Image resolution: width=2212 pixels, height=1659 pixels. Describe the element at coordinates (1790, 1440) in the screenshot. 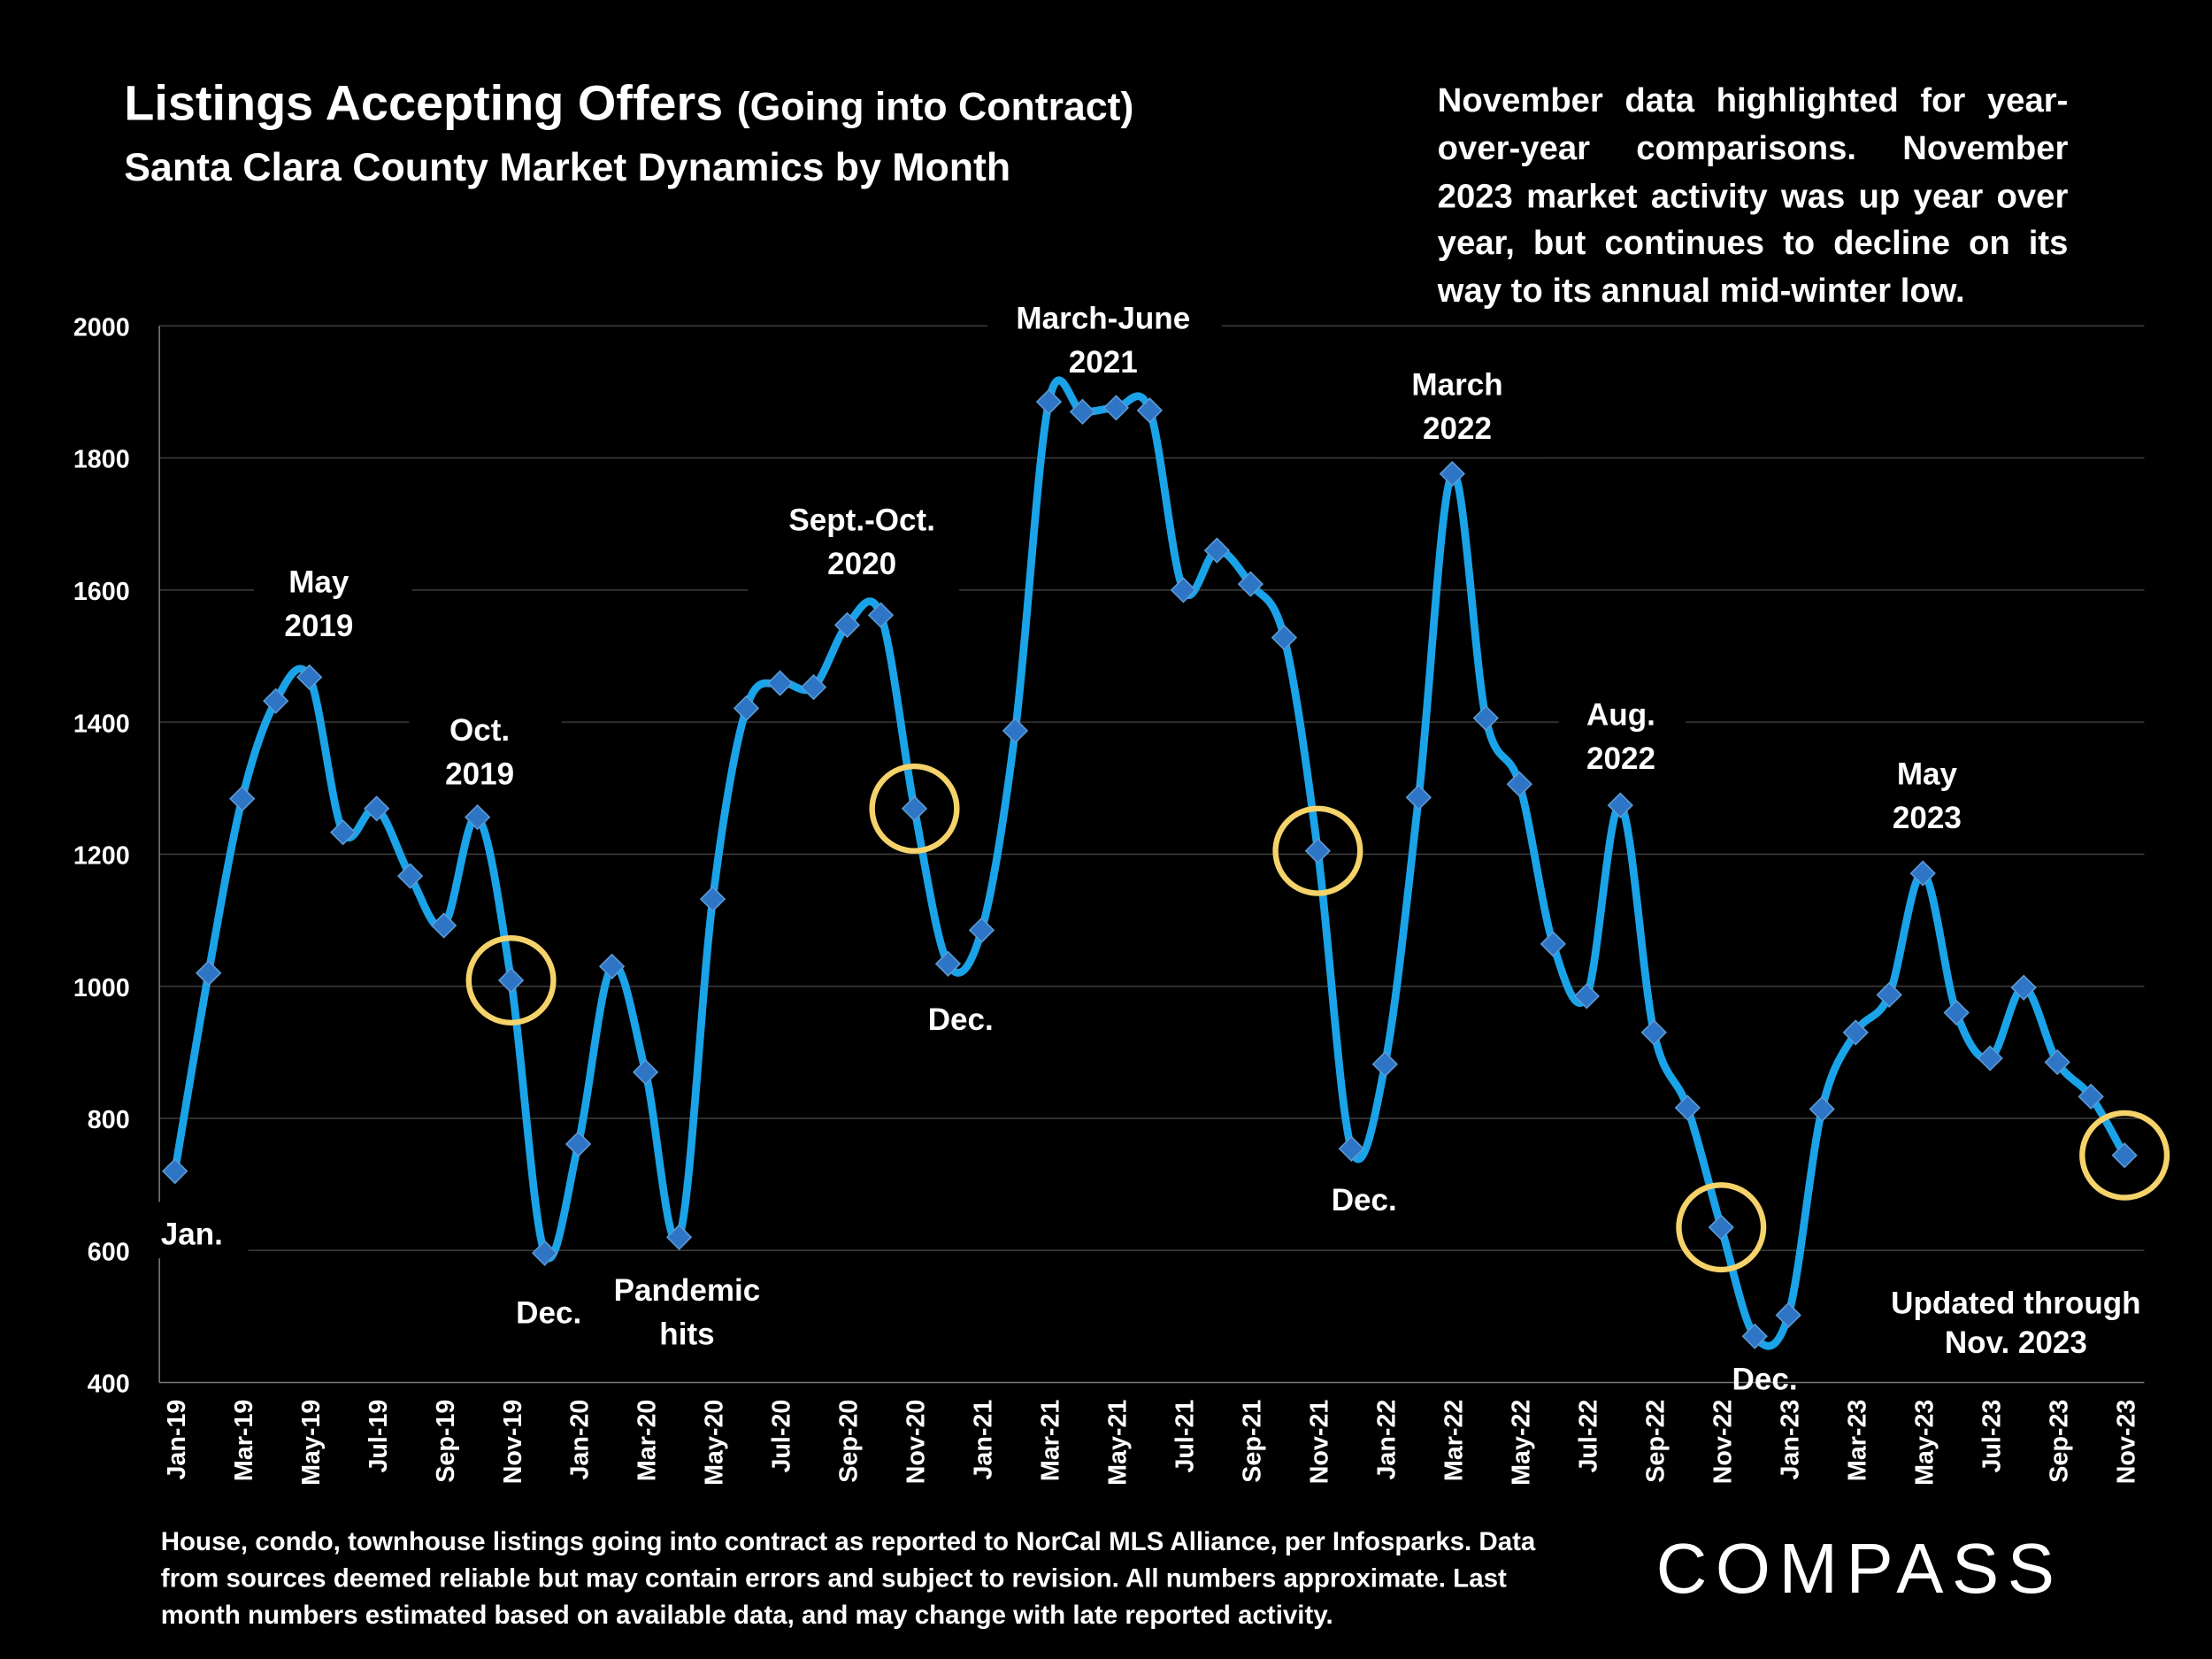

I see `x-tick-label: Jan-23` at that location.